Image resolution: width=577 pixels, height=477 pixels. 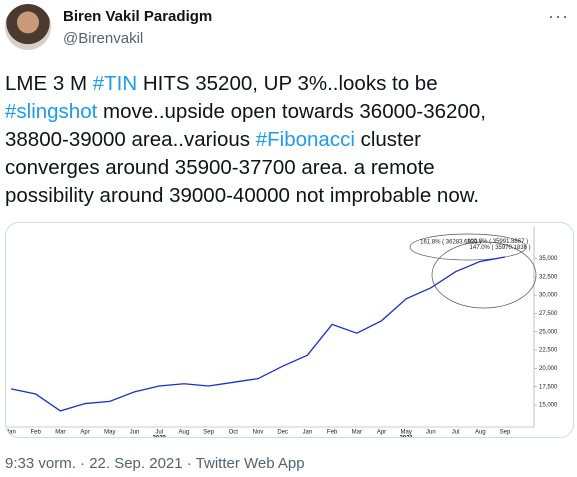 What do you see at coordinates (548, 296) in the screenshot?
I see `y-tick-label: 30,000` at bounding box center [548, 296].